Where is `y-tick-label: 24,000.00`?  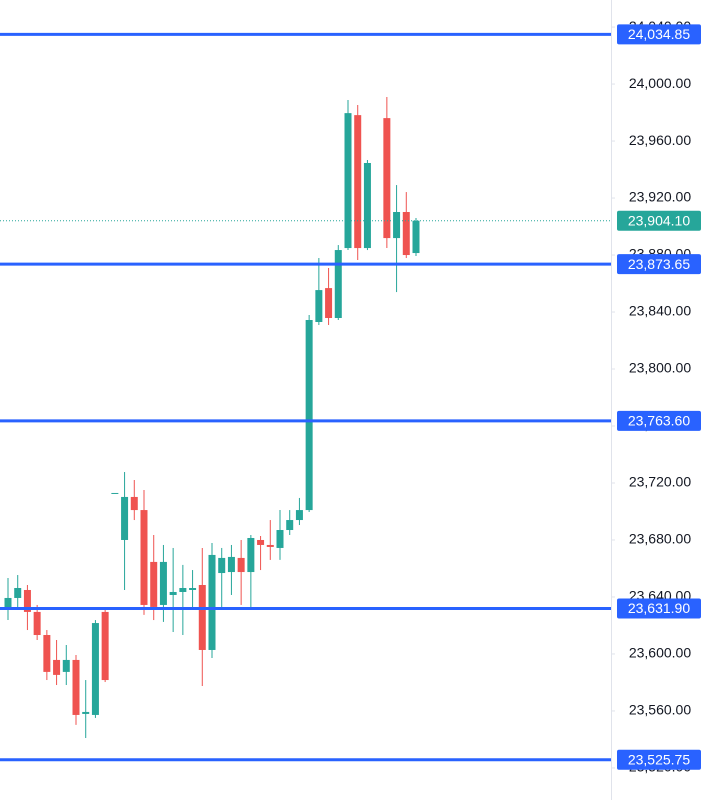
y-tick-label: 24,000.00 is located at coordinates (660, 83).